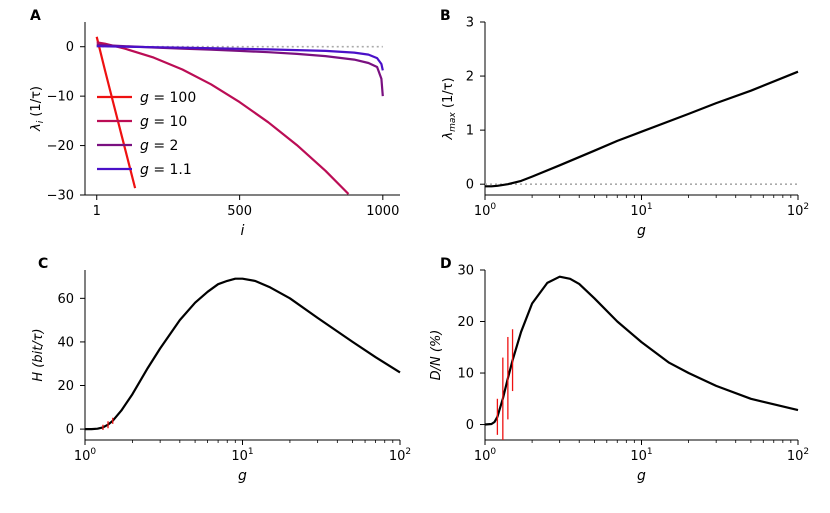 Image resolution: width=830 pixels, height=513 pixels. I want to click on y-axis-label: λi (1/τ), so click(37, 109).